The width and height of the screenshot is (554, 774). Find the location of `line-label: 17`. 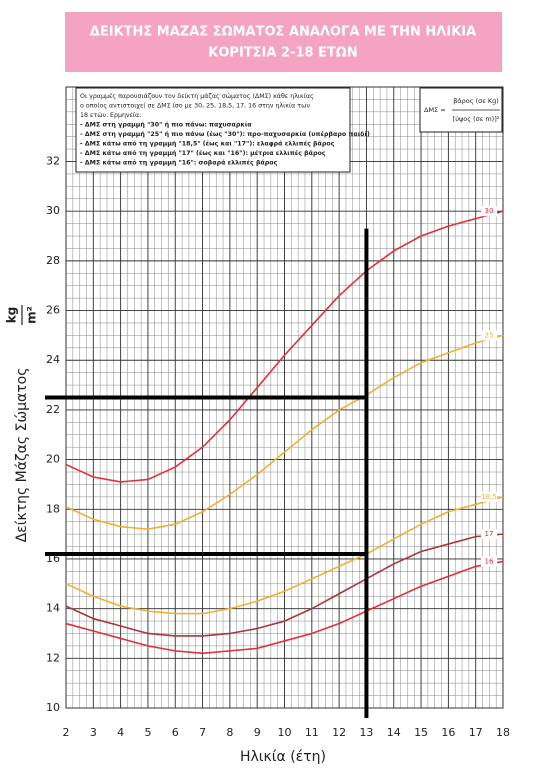

line-label: 17 is located at coordinates (489, 534).